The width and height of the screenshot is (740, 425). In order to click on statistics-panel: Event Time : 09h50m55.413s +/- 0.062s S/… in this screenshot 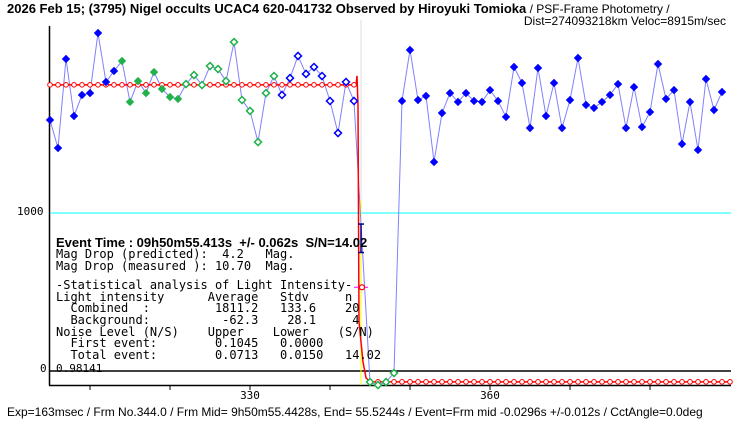, I will do `click(218, 298)`.